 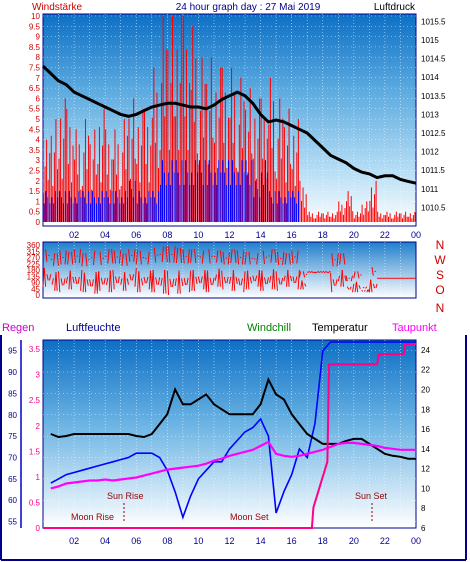 What do you see at coordinates (167, 541) in the screenshot?
I see `climate-x-tick: 08` at bounding box center [167, 541].